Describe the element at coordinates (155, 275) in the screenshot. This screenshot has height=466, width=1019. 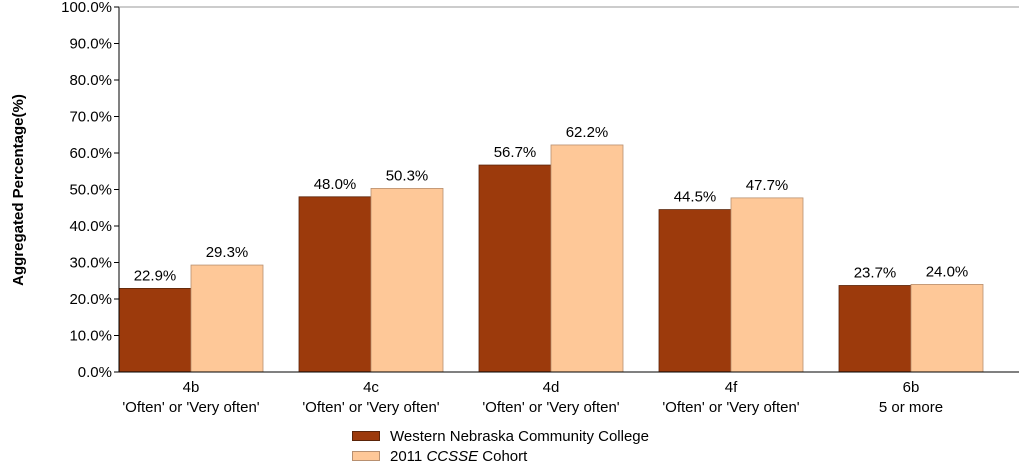
I see `data-label: 22.9%` at that location.